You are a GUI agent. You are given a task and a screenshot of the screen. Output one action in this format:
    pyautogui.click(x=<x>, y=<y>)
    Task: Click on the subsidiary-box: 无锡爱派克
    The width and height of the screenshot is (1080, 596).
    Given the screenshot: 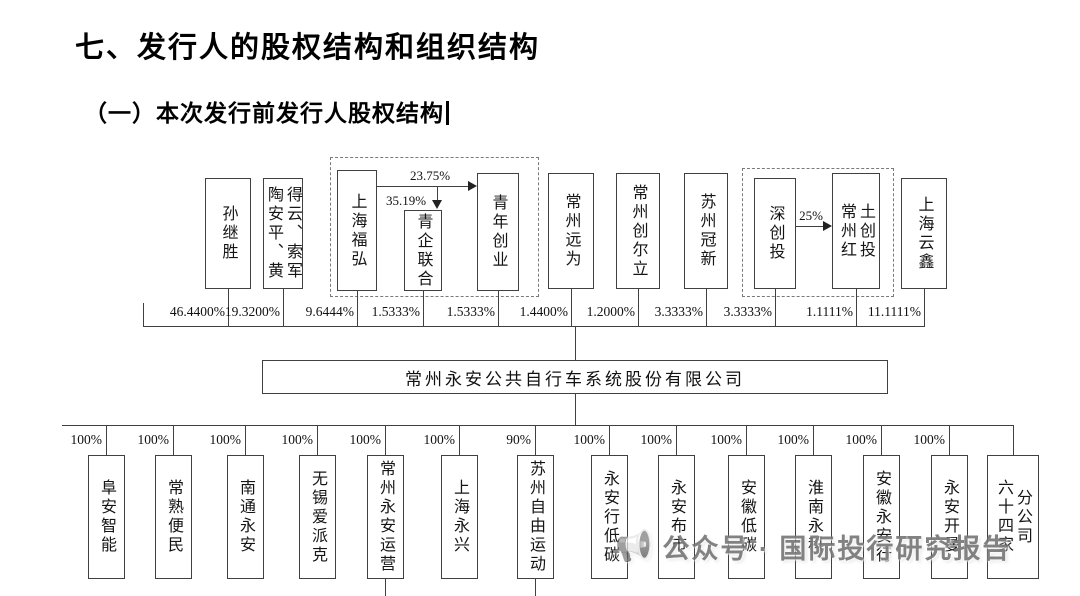 What is the action you would take?
    pyautogui.click(x=317, y=517)
    